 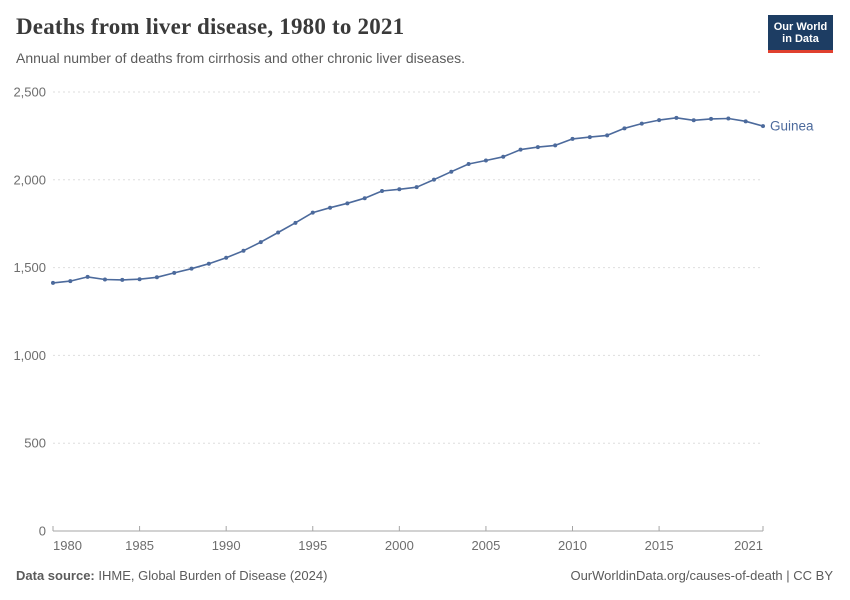 I want to click on x-tick-label: 2005, so click(x=485, y=545).